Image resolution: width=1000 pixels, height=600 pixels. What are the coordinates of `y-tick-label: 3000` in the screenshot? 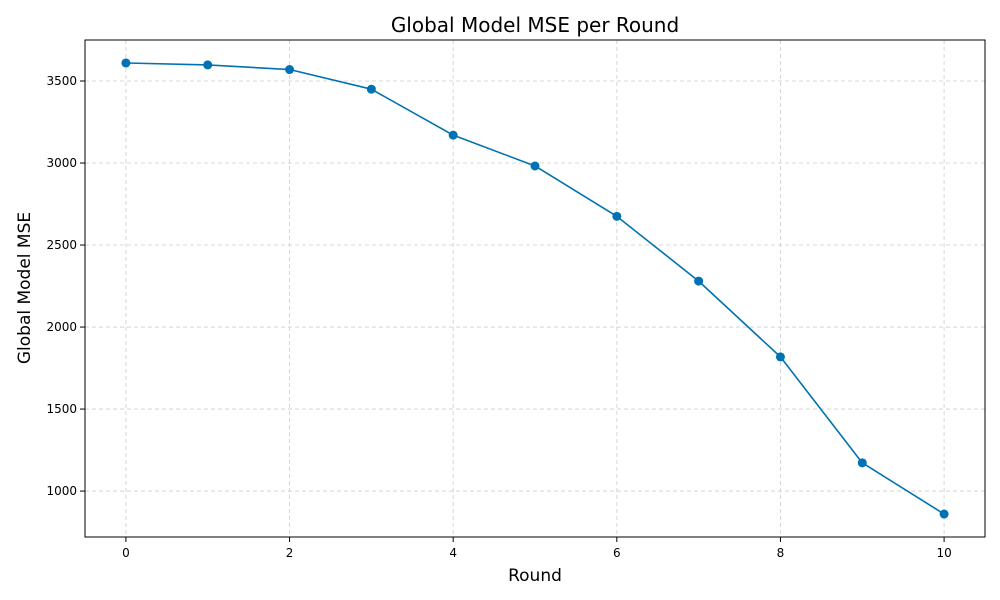 It's located at (61, 163).